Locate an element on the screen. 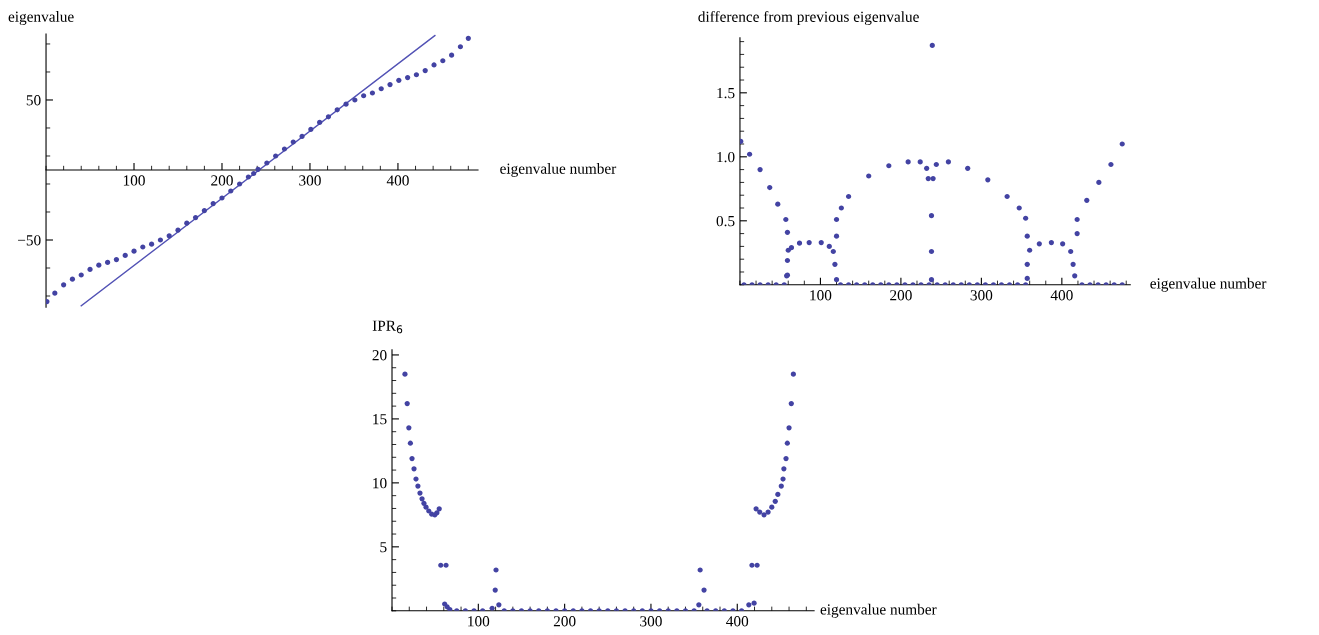 The height and width of the screenshot is (635, 1319). y-axis-title: eigenvalue is located at coordinates (41, 18).